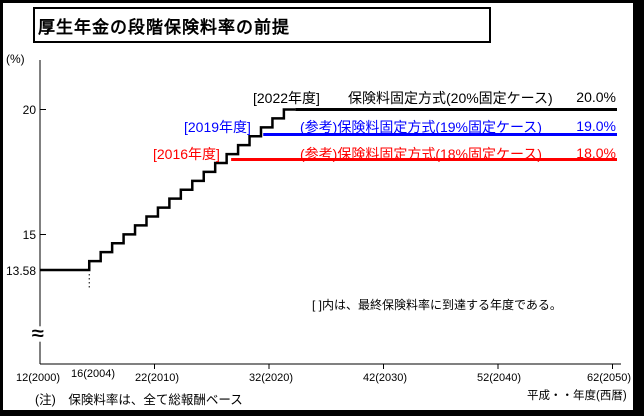  Describe the element at coordinates (450, 98) in the screenshot. I see `scenario-name-20pct: 保険料固定方式(20%固定ケース)` at that location.